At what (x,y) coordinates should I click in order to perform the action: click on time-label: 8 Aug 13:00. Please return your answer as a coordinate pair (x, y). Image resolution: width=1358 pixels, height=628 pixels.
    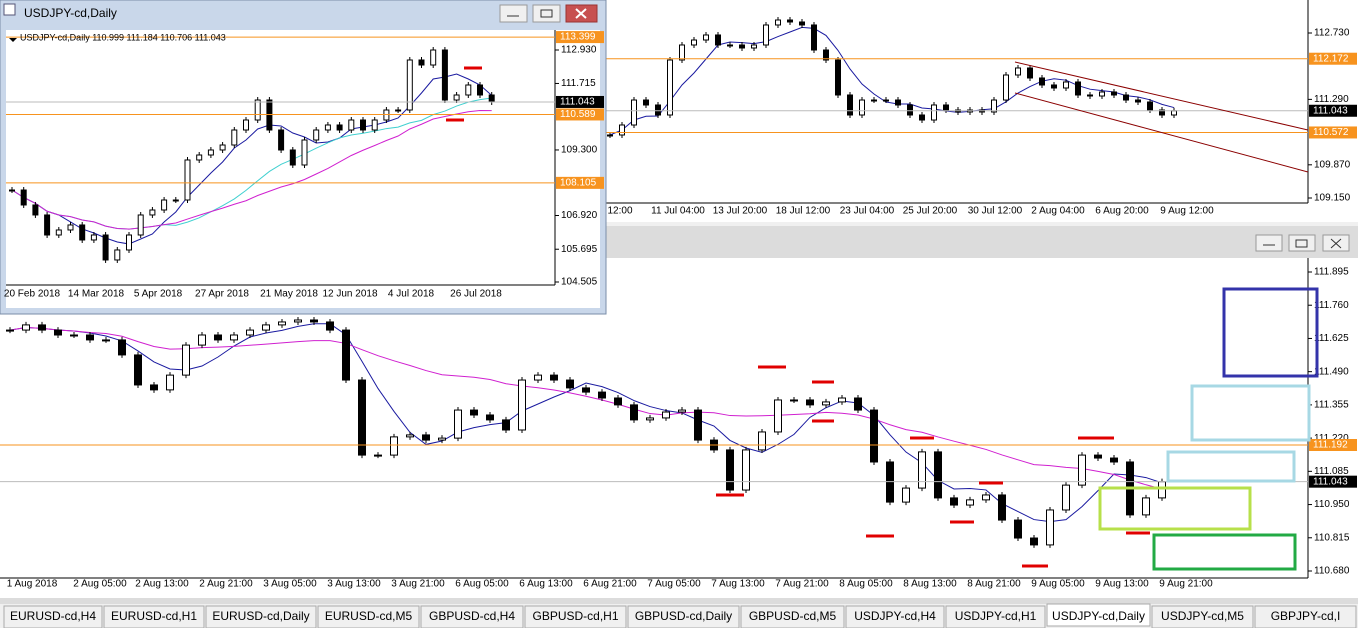
    Looking at the image, I should click on (930, 584).